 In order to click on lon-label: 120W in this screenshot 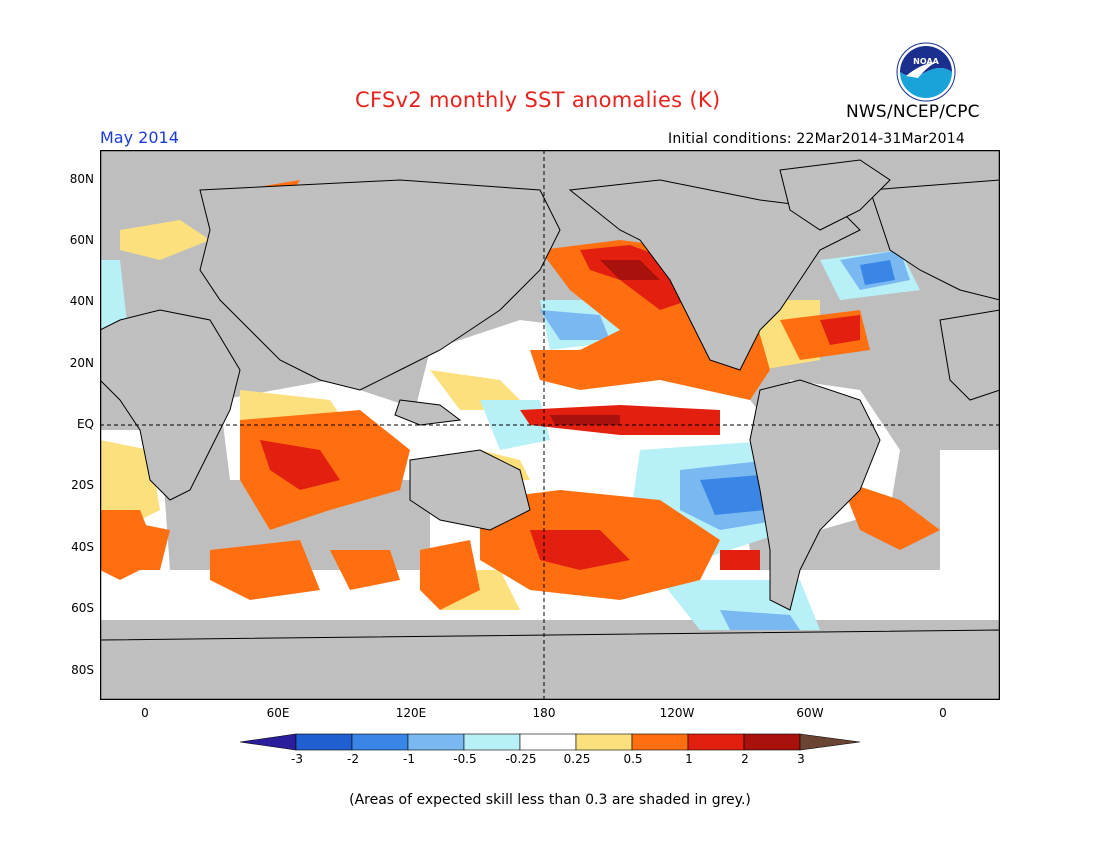, I will do `click(677, 713)`.